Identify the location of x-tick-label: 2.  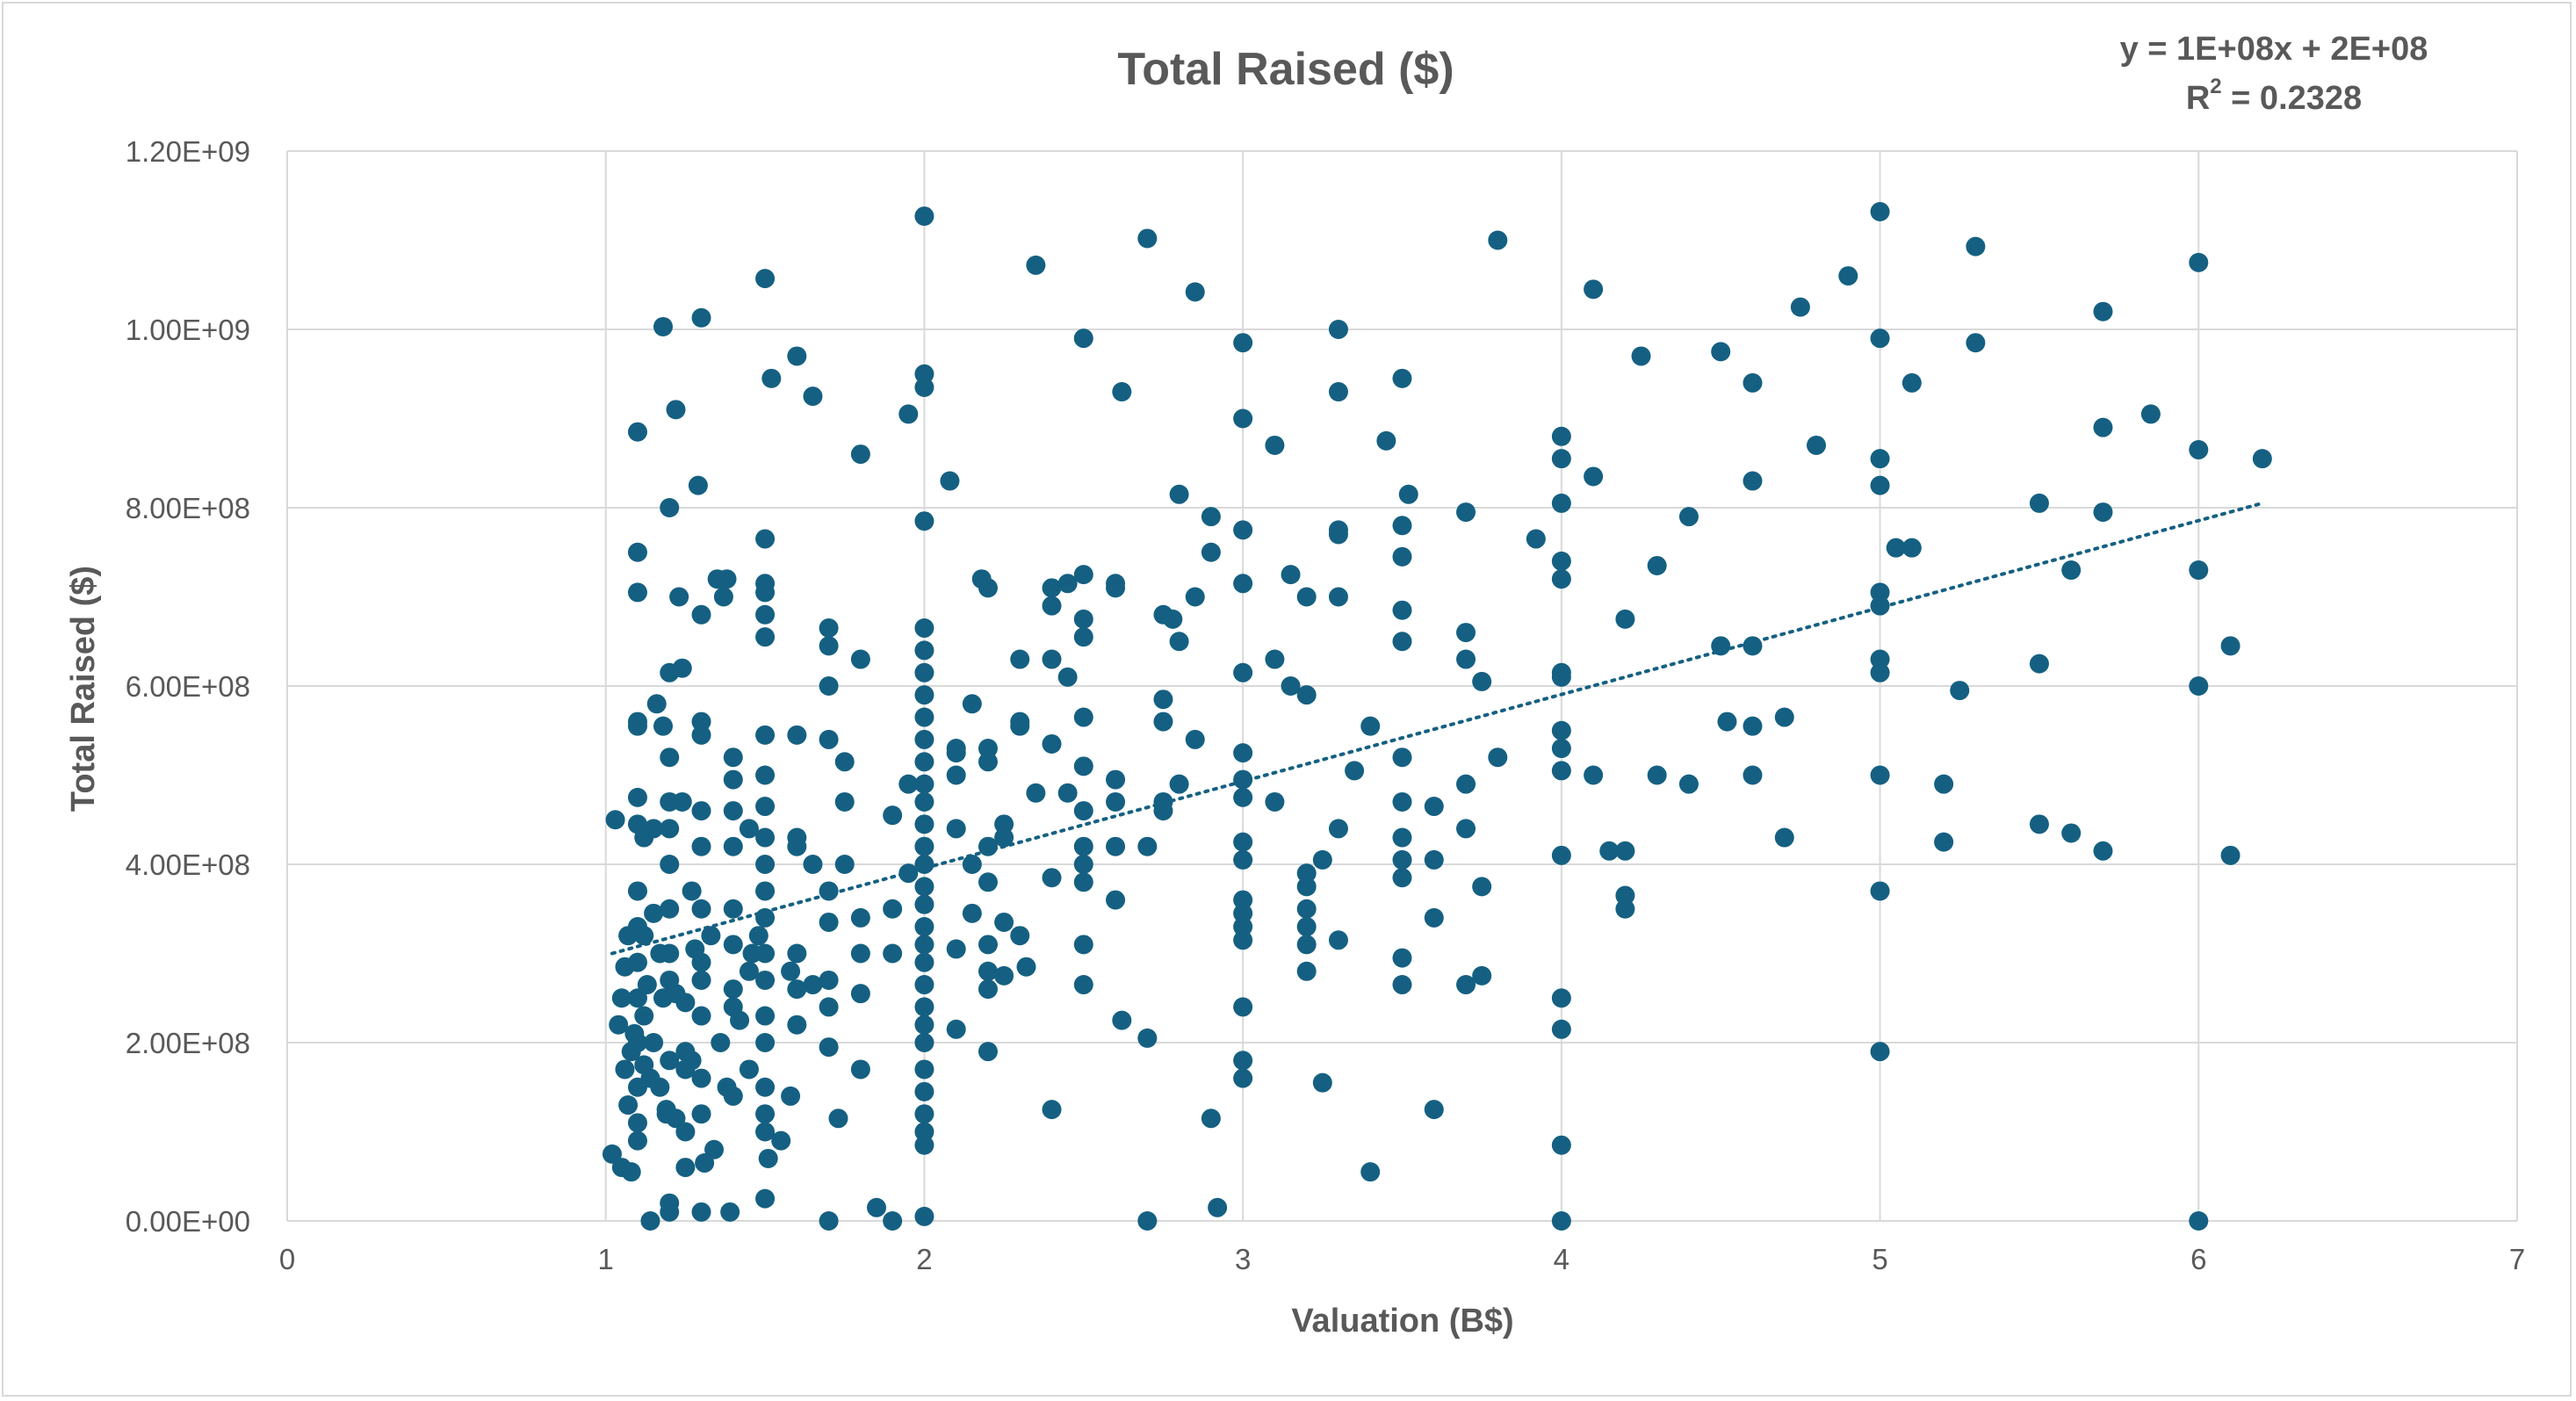
(924, 1259).